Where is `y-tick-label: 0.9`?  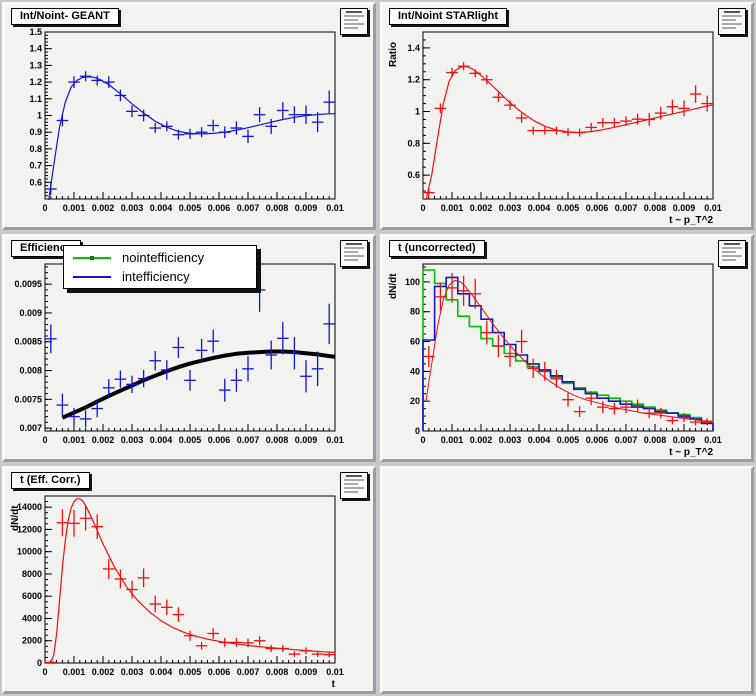 y-tick-label: 0.9 is located at coordinates (35, 132).